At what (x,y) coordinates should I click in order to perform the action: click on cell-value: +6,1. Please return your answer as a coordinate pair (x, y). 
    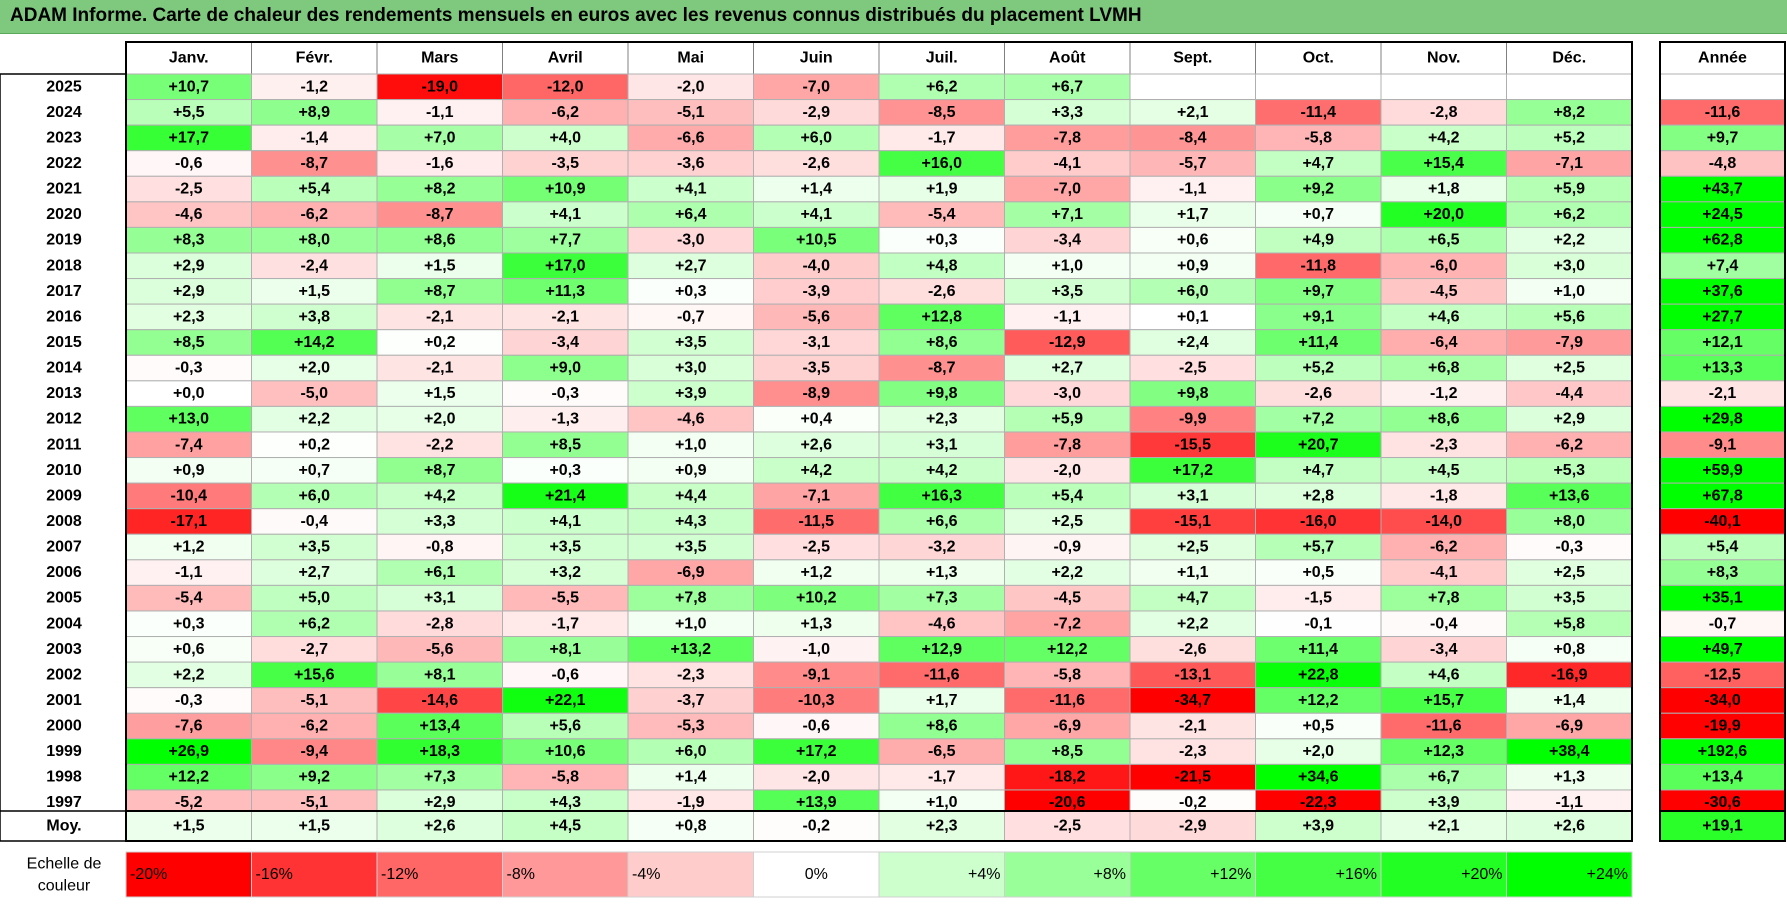
    Looking at the image, I should click on (440, 572).